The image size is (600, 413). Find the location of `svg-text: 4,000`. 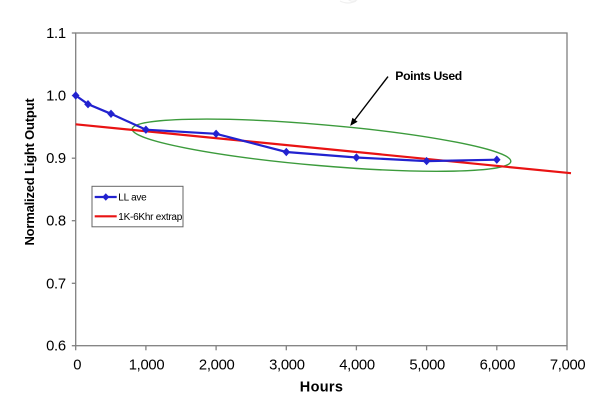

svg-text: 4,000 is located at coordinates (357, 366).